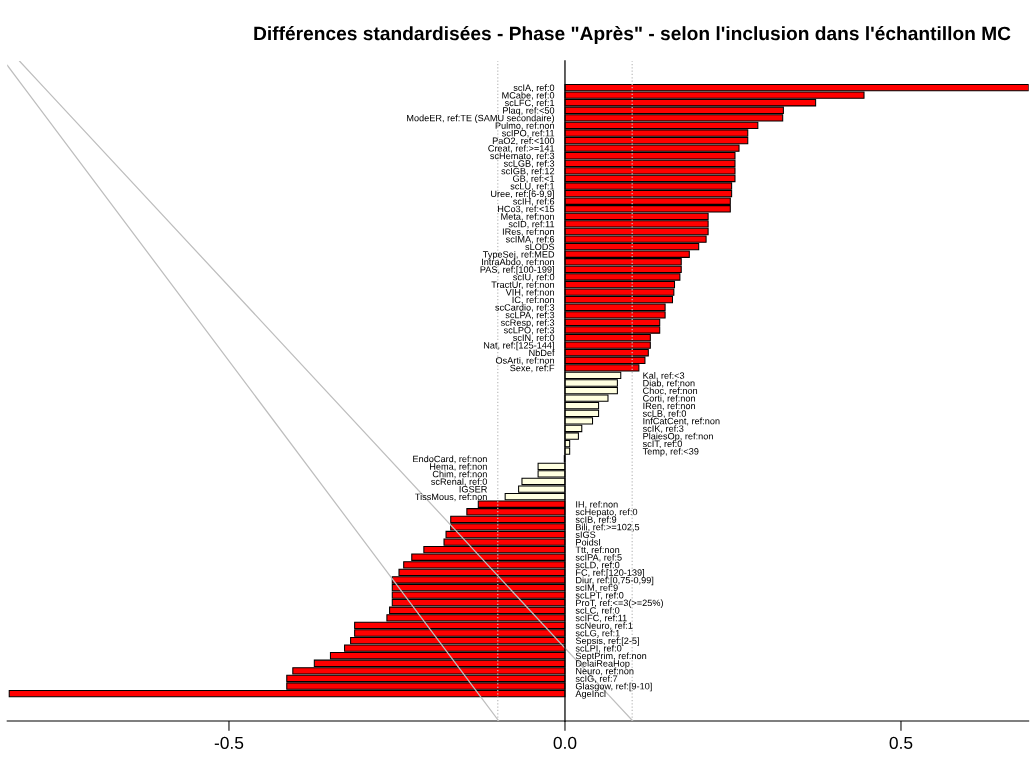 Image resolution: width=1030 pixels, height=769 pixels. What do you see at coordinates (597, 504) in the screenshot?
I see `y-tick-label: IH, ref:non` at bounding box center [597, 504].